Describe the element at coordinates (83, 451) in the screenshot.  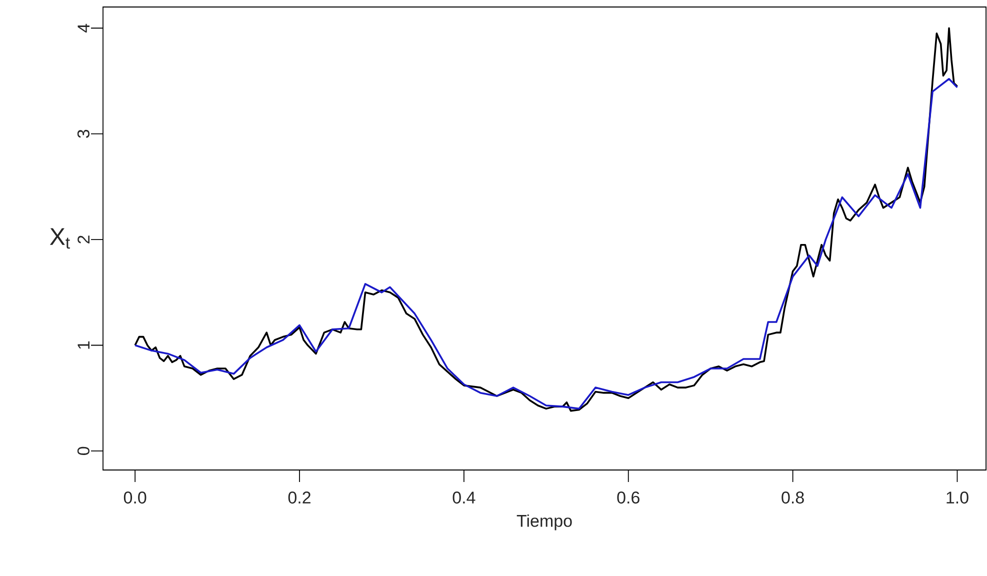
I see `y-tick-label: 0` at that location.